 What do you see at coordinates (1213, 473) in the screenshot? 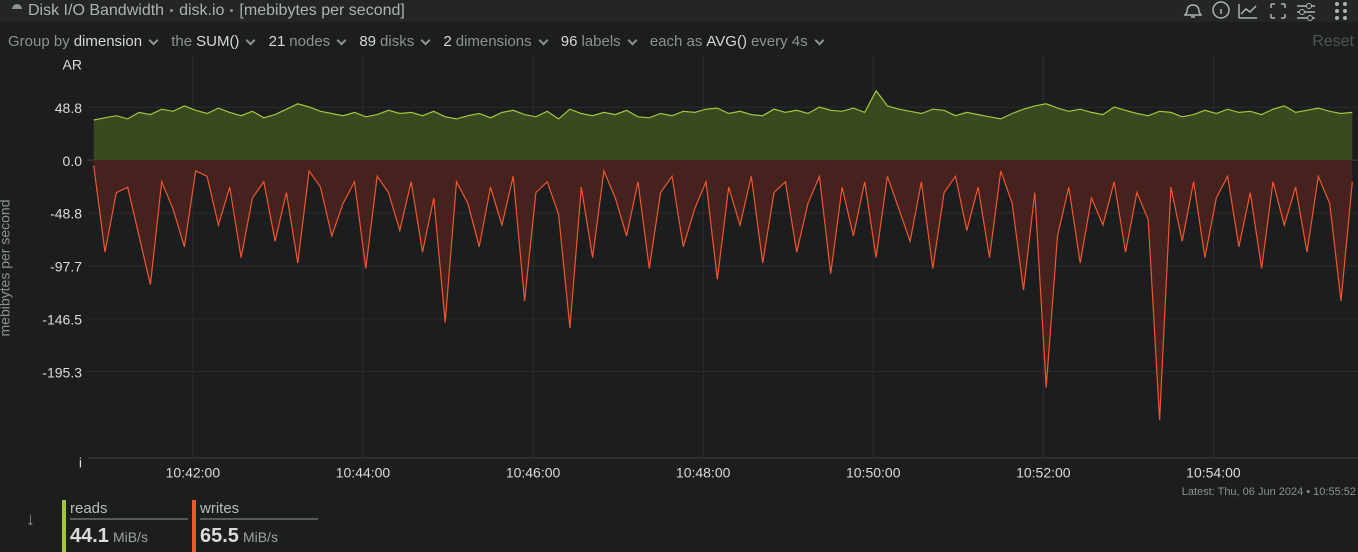
I see `x-tick-label: 10:54:00` at bounding box center [1213, 473].